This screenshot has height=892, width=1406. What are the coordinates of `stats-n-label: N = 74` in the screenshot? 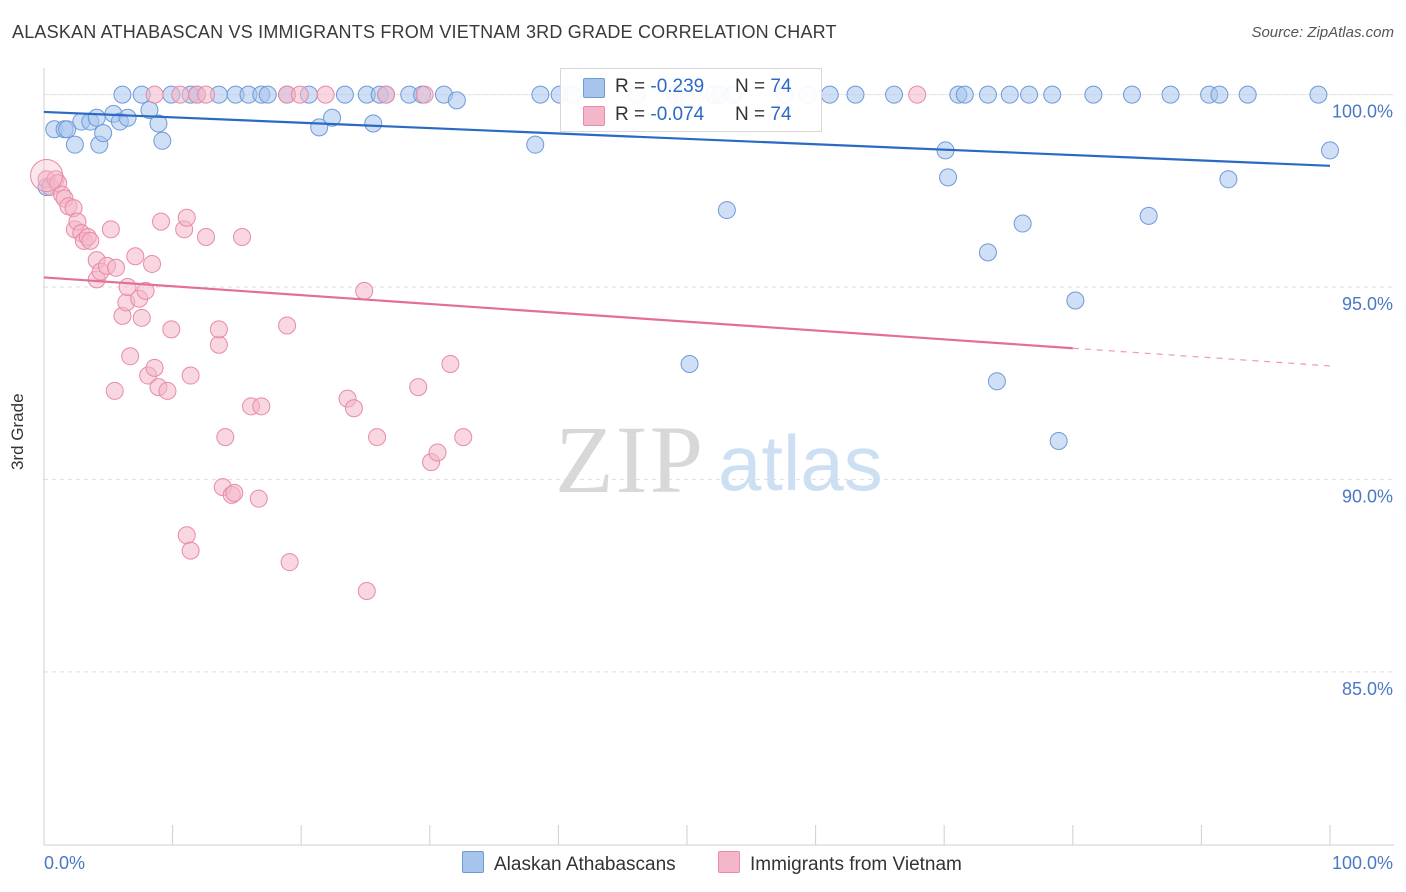 It's located at (763, 86).